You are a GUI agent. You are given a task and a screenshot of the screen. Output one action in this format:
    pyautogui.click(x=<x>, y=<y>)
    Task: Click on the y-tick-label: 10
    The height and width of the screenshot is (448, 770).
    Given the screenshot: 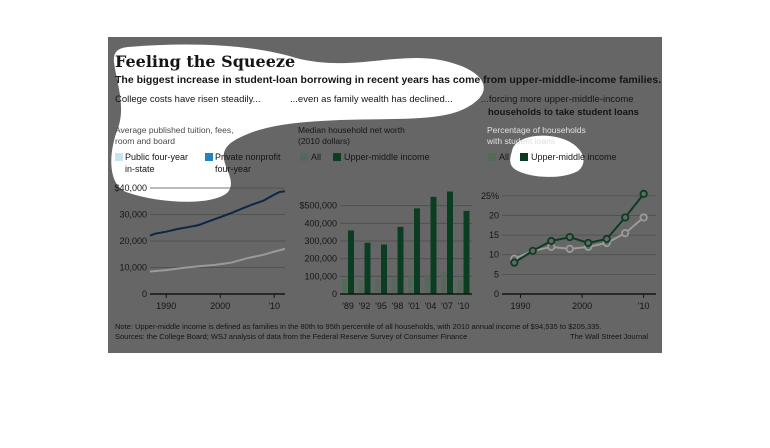 What is the action you would take?
    pyautogui.click(x=494, y=255)
    